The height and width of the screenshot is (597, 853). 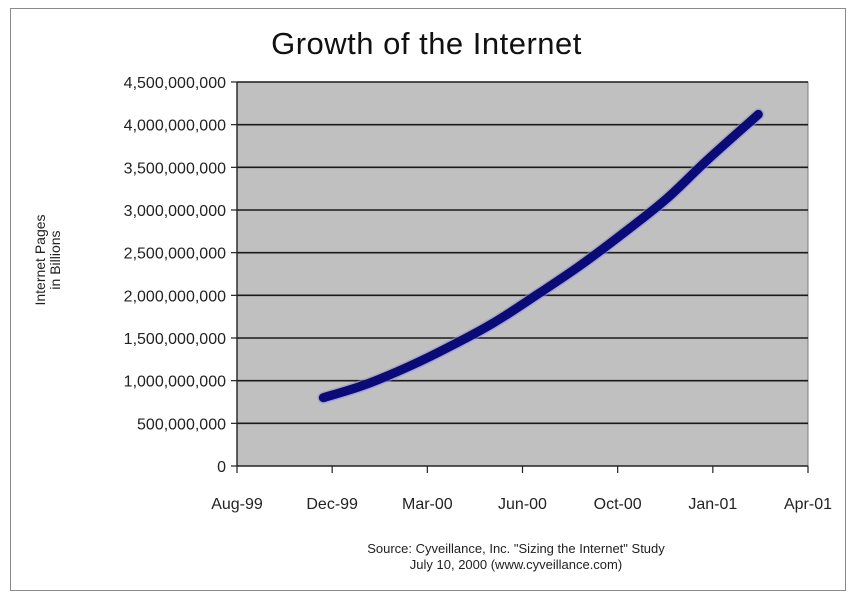 I want to click on y-tick-label: 3,500,000,000, so click(x=175, y=168).